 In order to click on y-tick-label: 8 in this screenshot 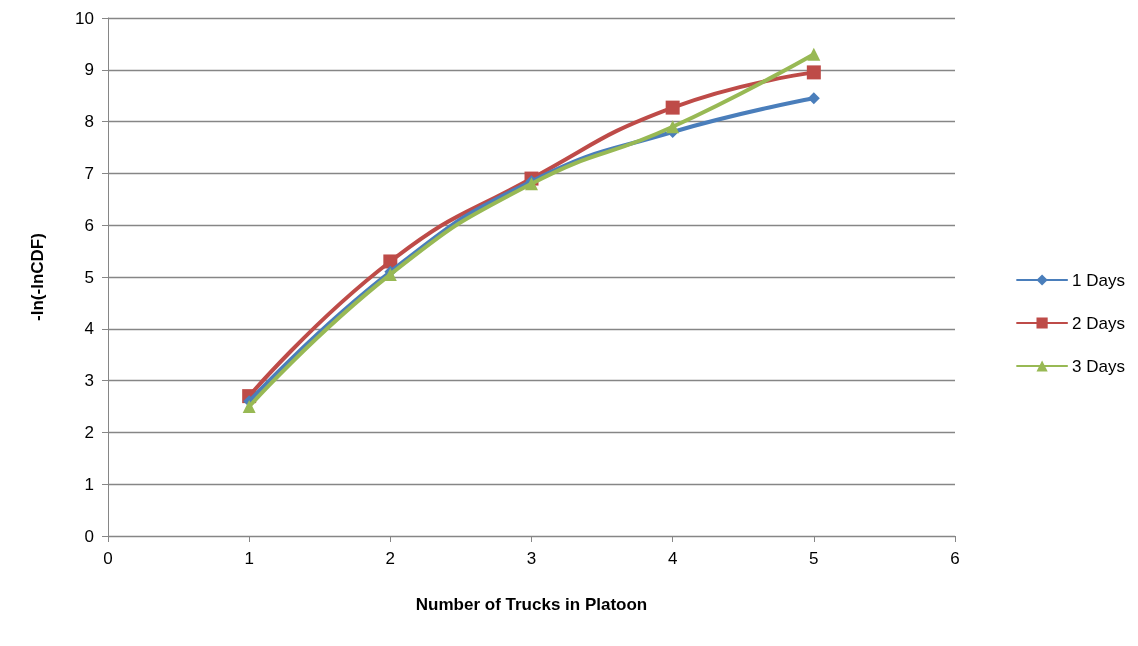, I will do `click(89, 122)`.